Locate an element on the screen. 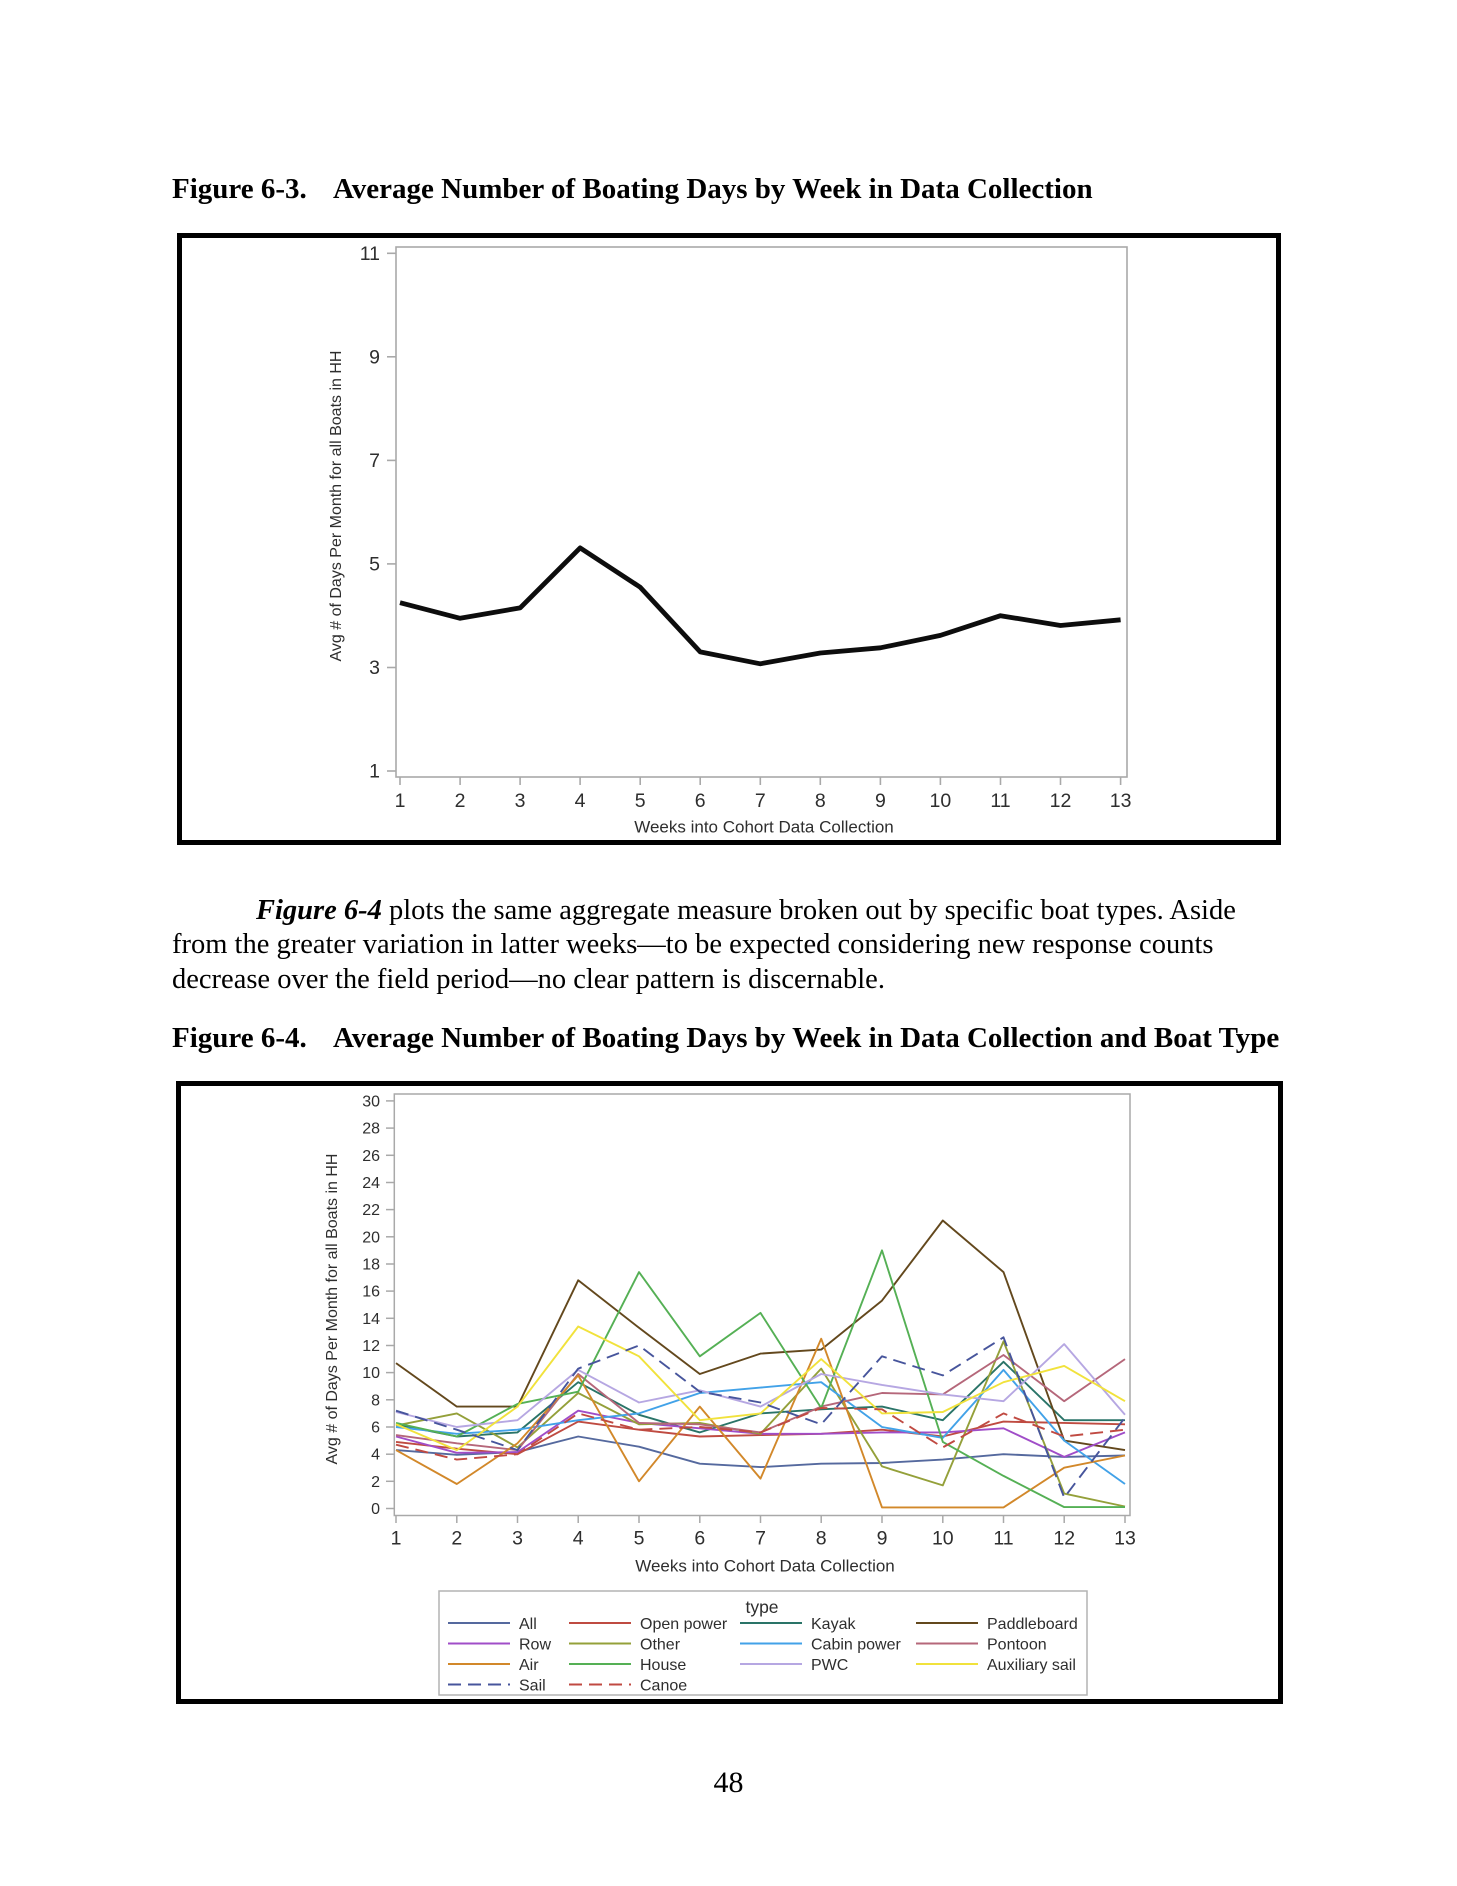 The width and height of the screenshot is (1457, 1886). svg-text: All is located at coordinates (528, 1624).